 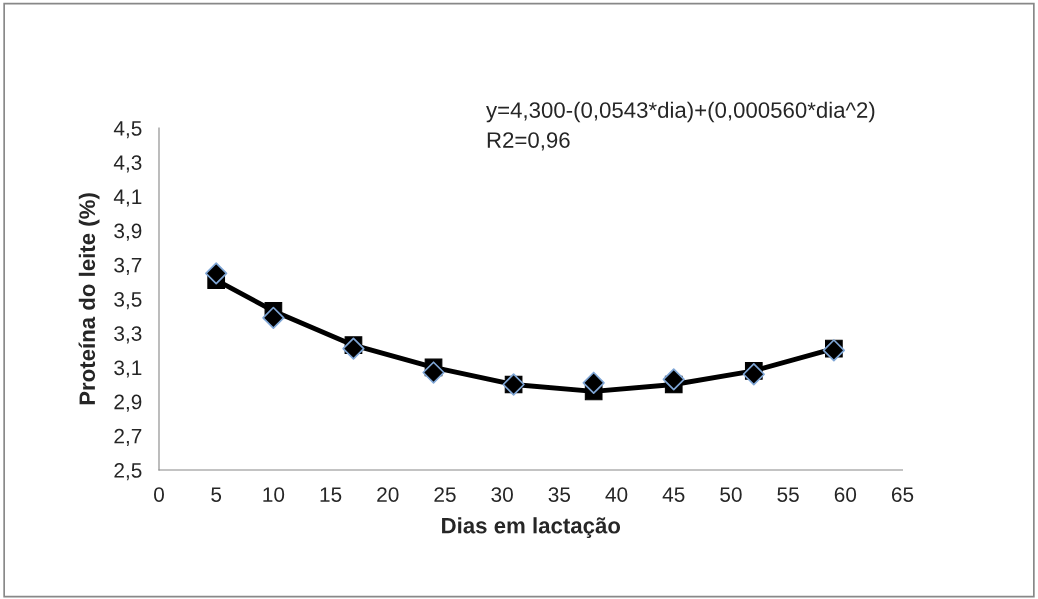 What do you see at coordinates (445, 494) in the screenshot?
I see `x-tick-label: 25` at bounding box center [445, 494].